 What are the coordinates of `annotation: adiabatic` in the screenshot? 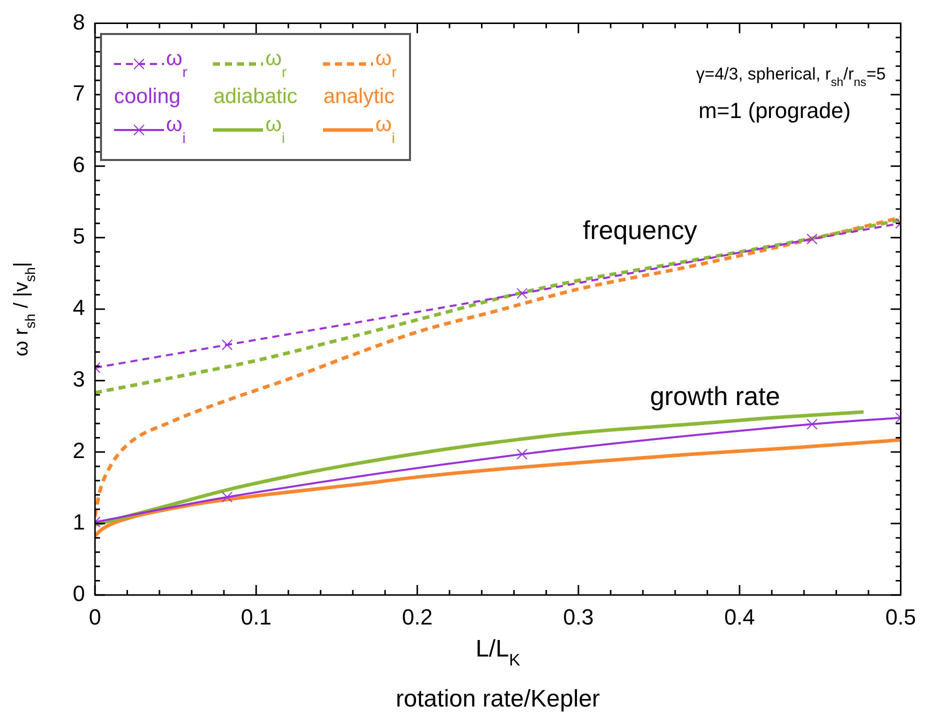 It's located at (255, 97).